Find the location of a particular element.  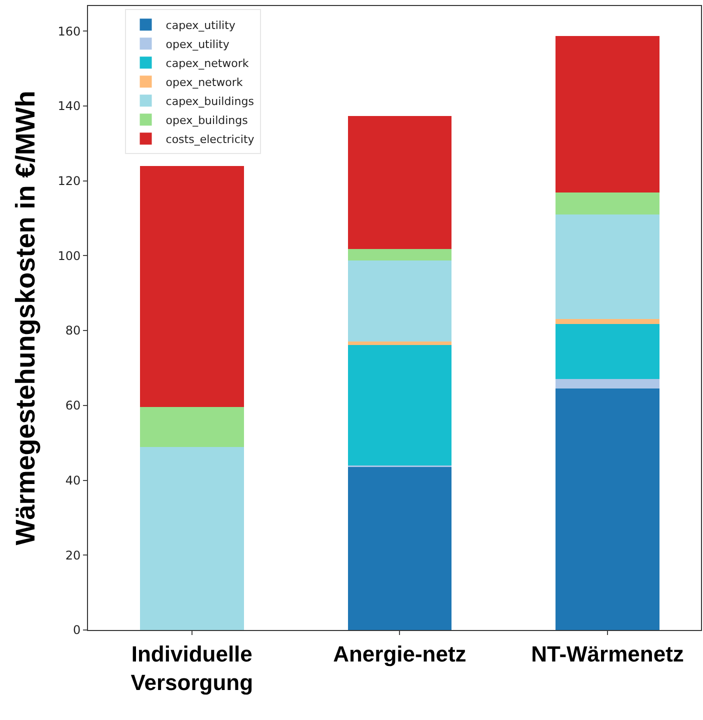

legend-label: capex_network is located at coordinates (208, 63).